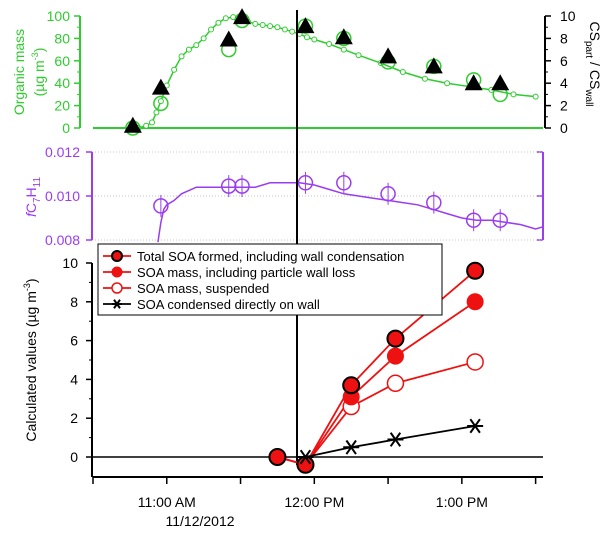 This screenshot has width=607, height=533. What do you see at coordinates (62, 106) in the screenshot?
I see `top-ytick-label-left: 20` at bounding box center [62, 106].